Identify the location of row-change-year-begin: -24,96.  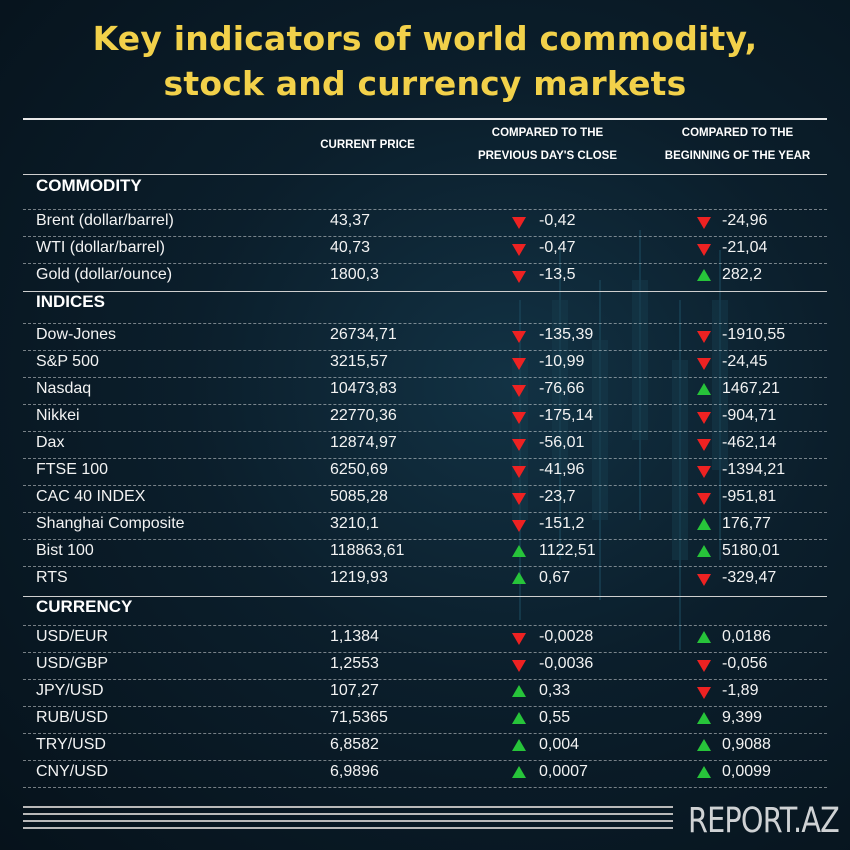
(745, 220).